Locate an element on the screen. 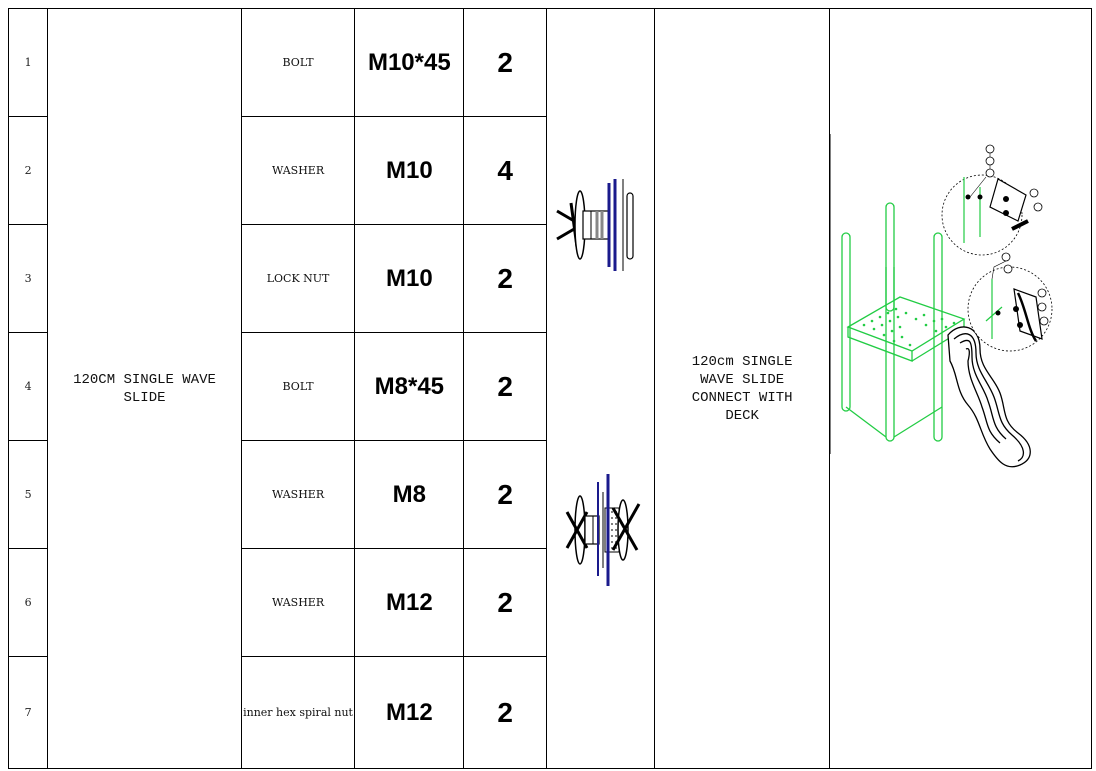 The width and height of the screenshot is (1096, 771). slide-deck-drawing-svg is located at coordinates (941, 301).